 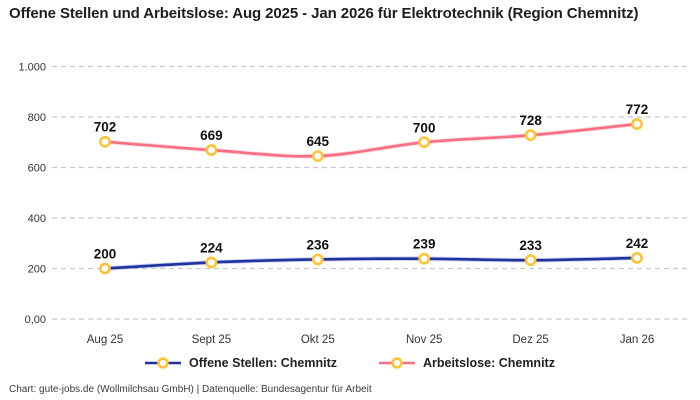 What do you see at coordinates (37, 118) in the screenshot?
I see `y-axis-tick-label: 800` at bounding box center [37, 118].